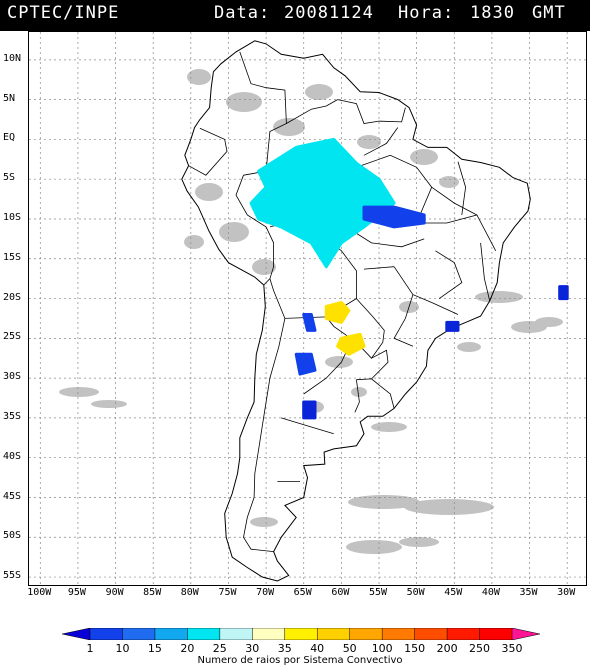 This screenshot has height=670, width=600. I want to click on colorbar-tick-label: 200, so click(447, 648).